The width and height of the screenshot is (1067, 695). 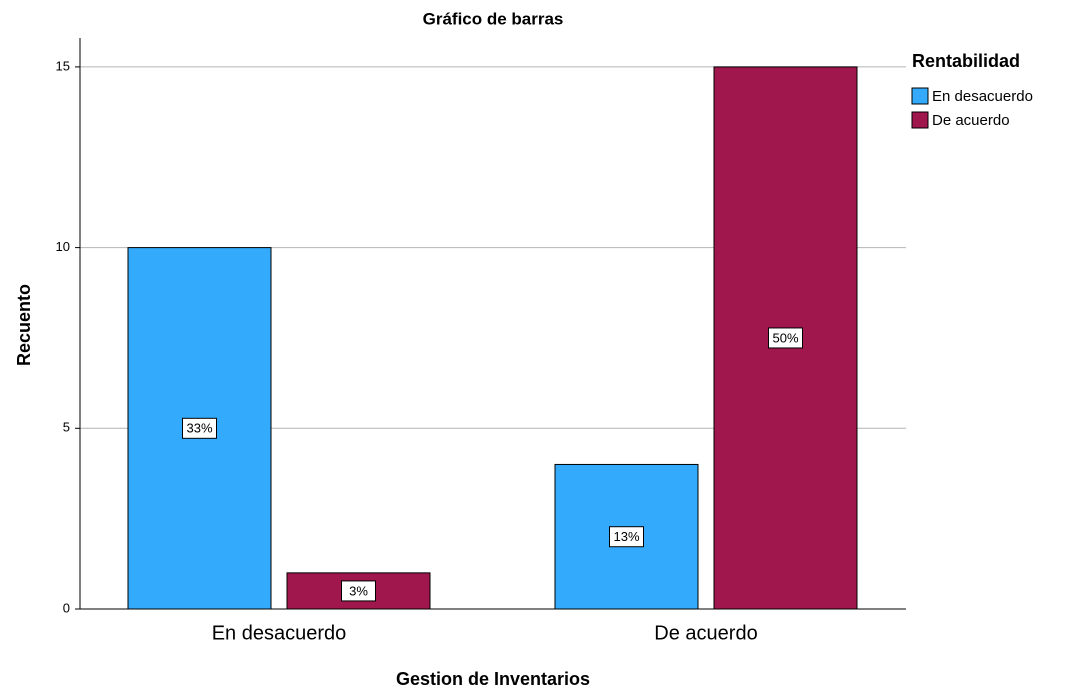 I want to click on y-tick-label: 0, so click(x=66, y=607).